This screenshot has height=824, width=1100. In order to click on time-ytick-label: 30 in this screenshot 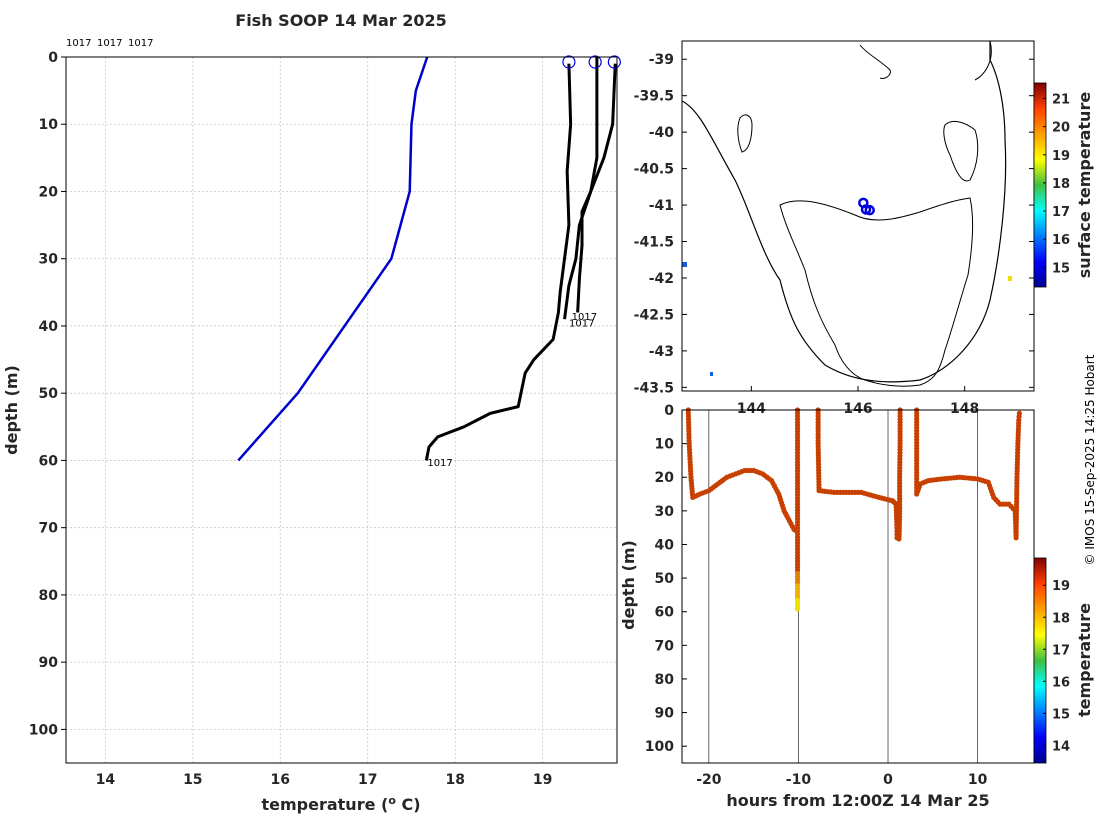, I will do `click(665, 512)`.